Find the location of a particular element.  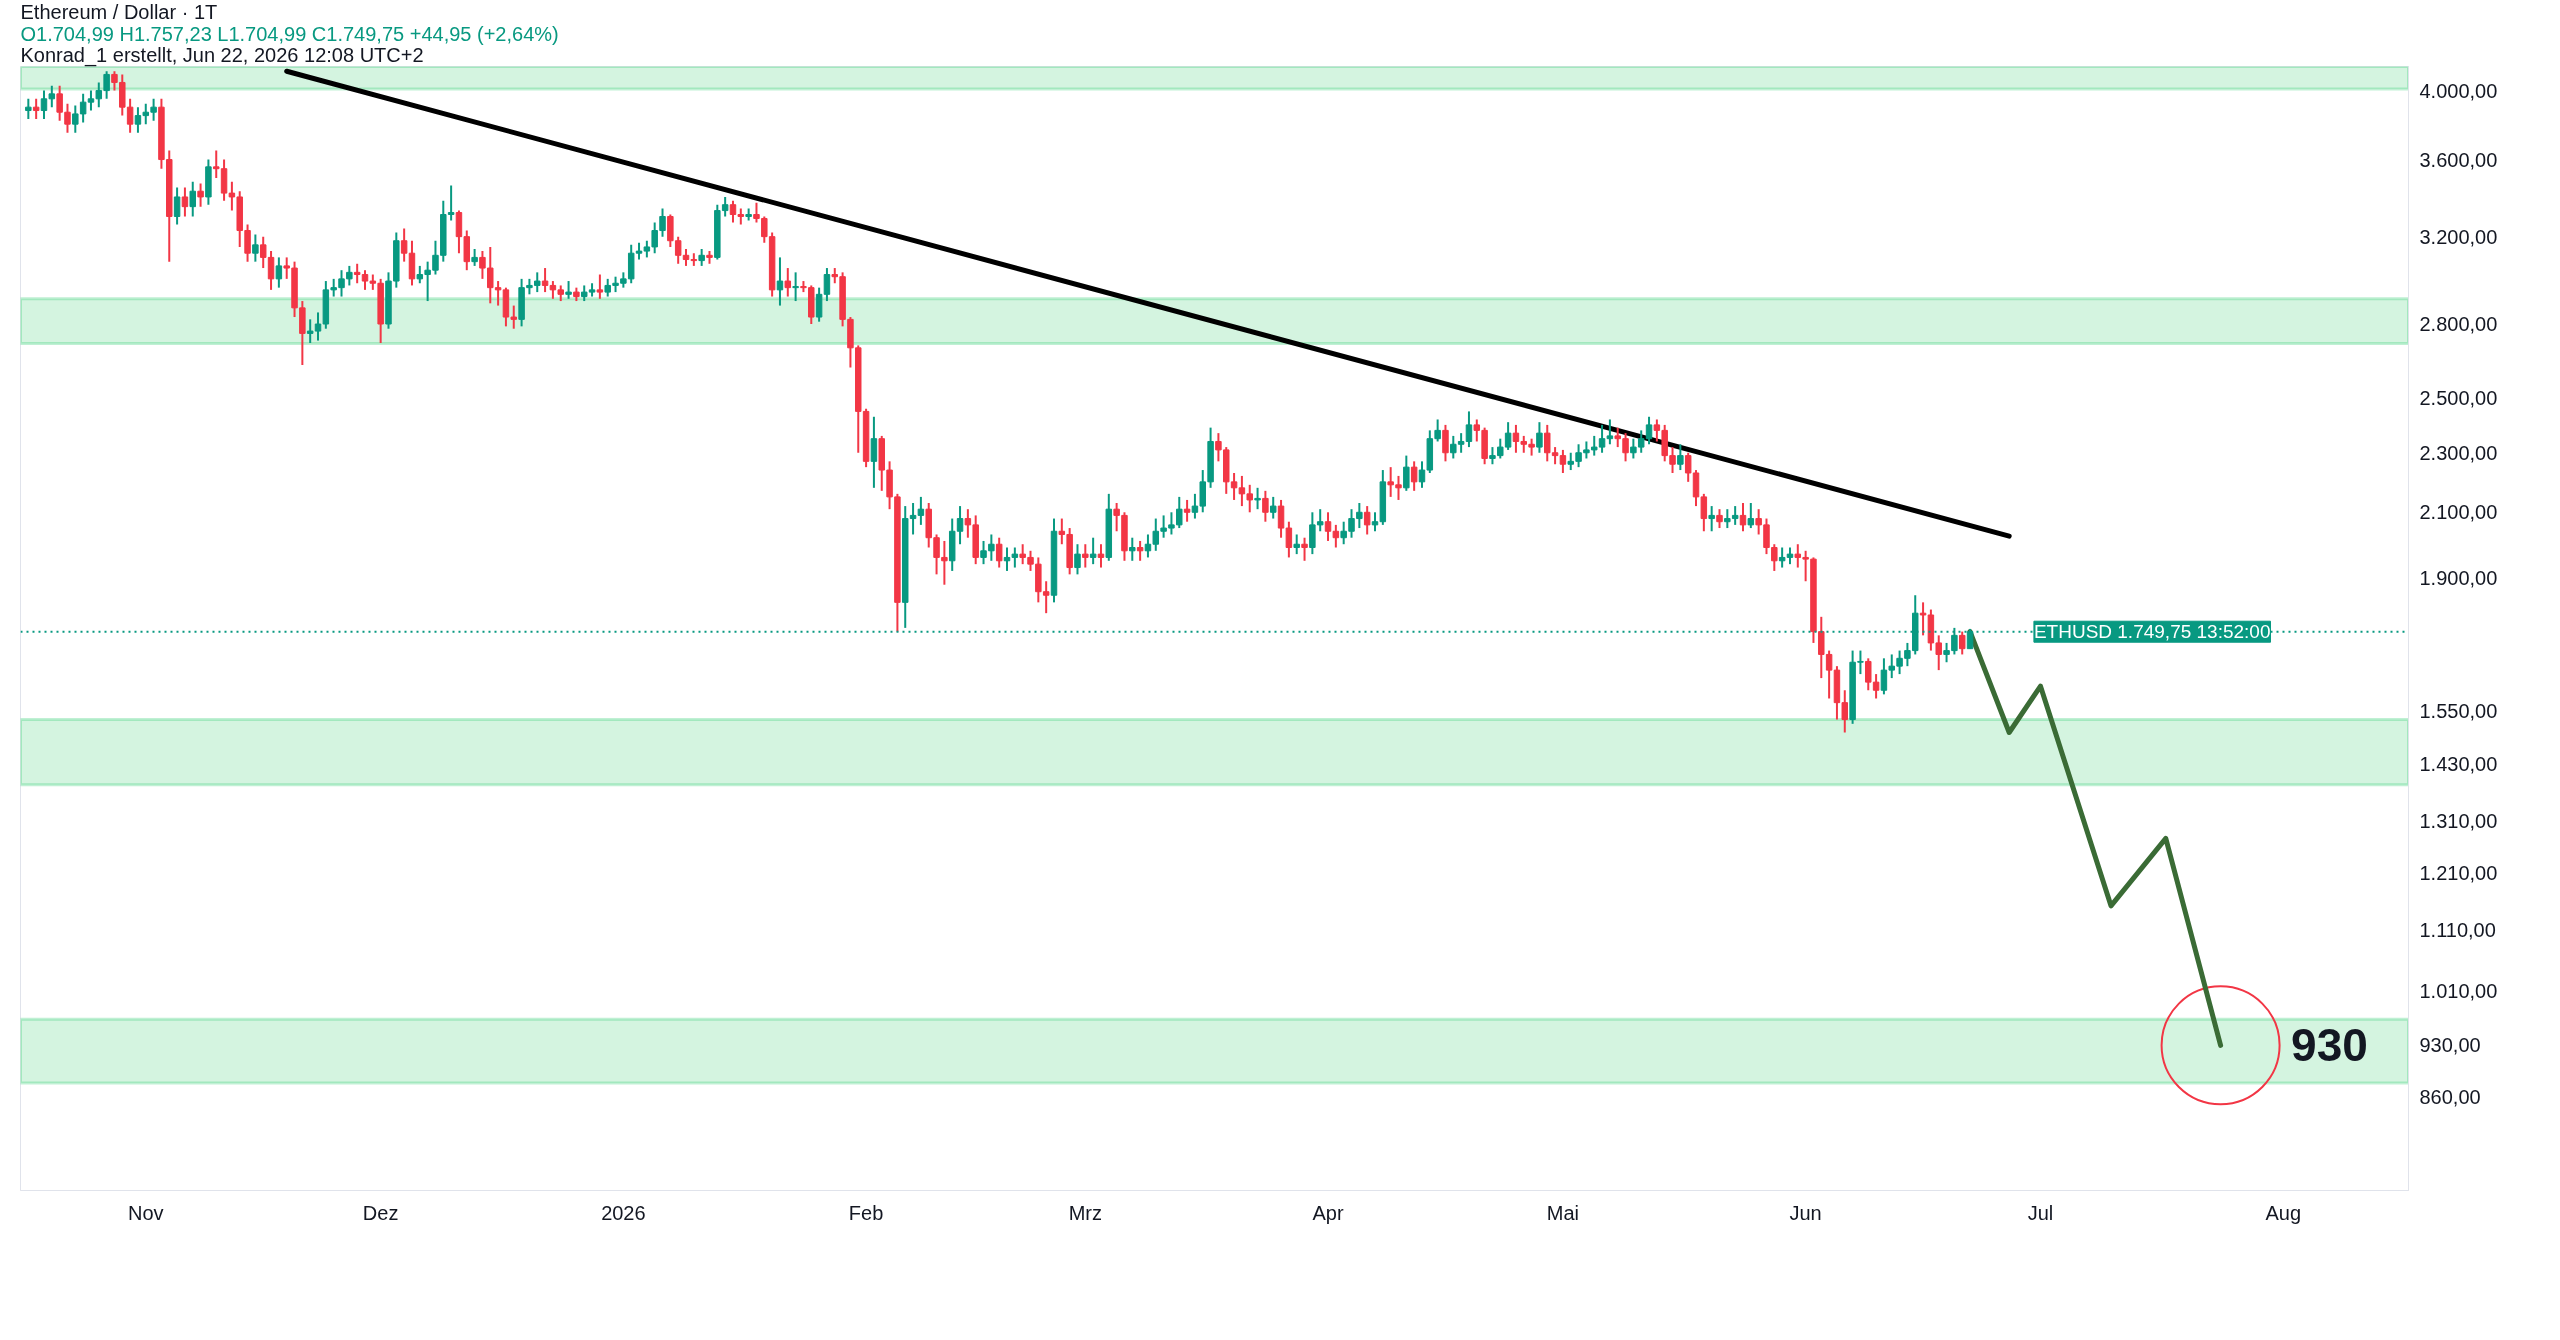

x-tick-label: Mai is located at coordinates (1563, 1212).